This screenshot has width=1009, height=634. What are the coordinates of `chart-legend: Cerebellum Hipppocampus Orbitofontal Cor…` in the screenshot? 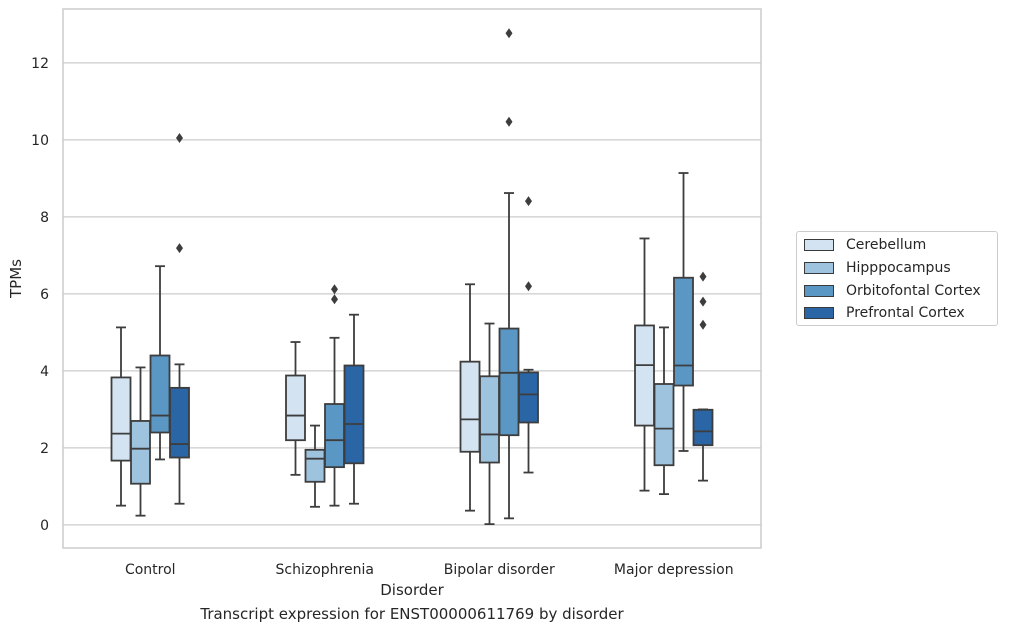 It's located at (897, 278).